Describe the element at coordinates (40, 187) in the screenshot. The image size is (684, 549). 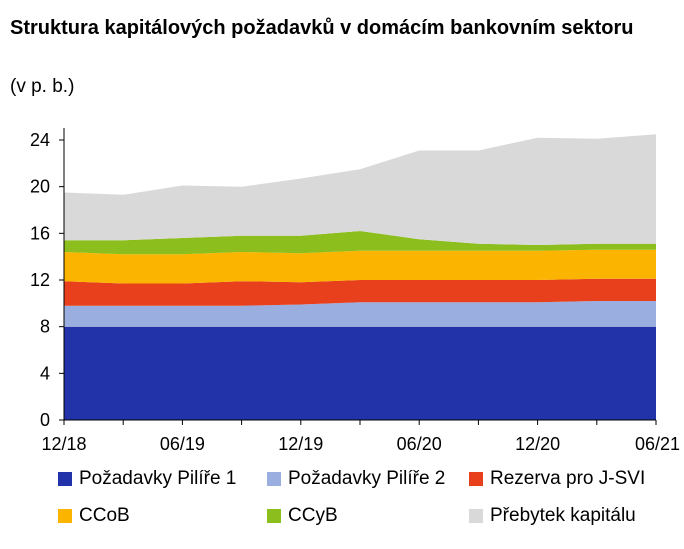
I see `y-tick-label: 20` at that location.